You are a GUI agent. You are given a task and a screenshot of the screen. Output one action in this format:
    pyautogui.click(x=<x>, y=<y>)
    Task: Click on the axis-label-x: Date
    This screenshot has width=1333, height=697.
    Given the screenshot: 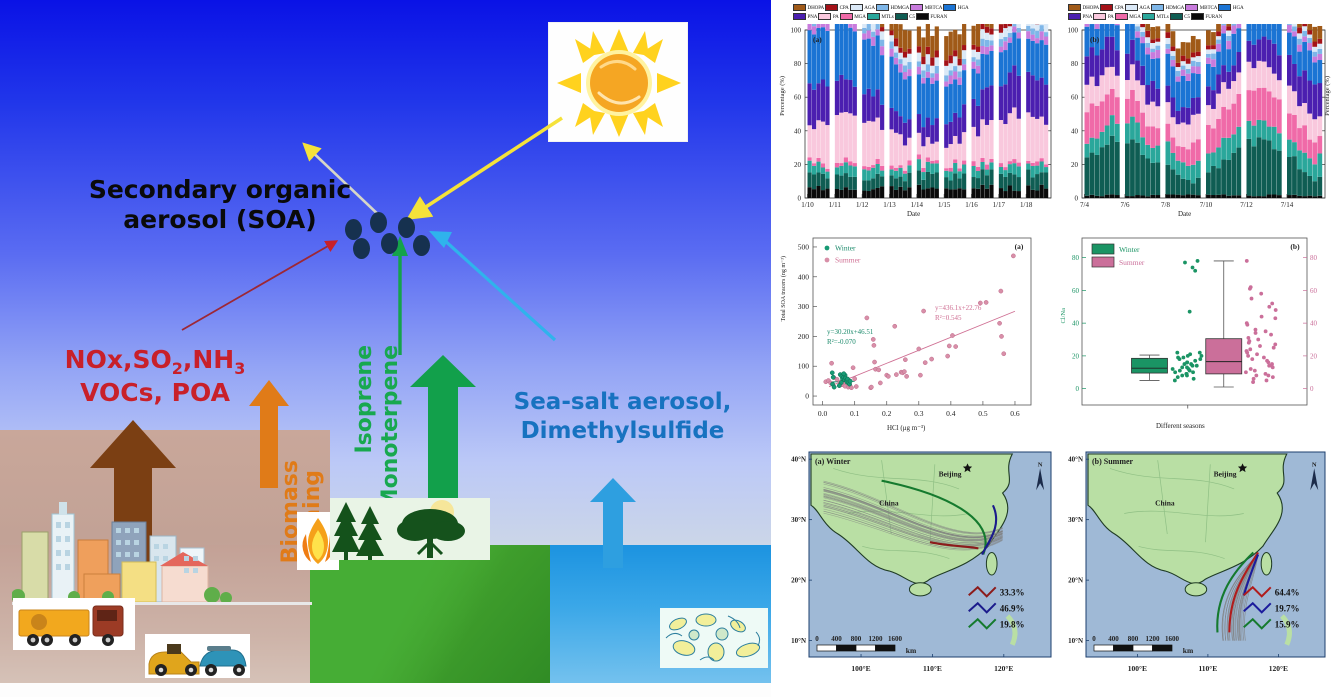 What is the action you would take?
    pyautogui.click(x=1185, y=214)
    